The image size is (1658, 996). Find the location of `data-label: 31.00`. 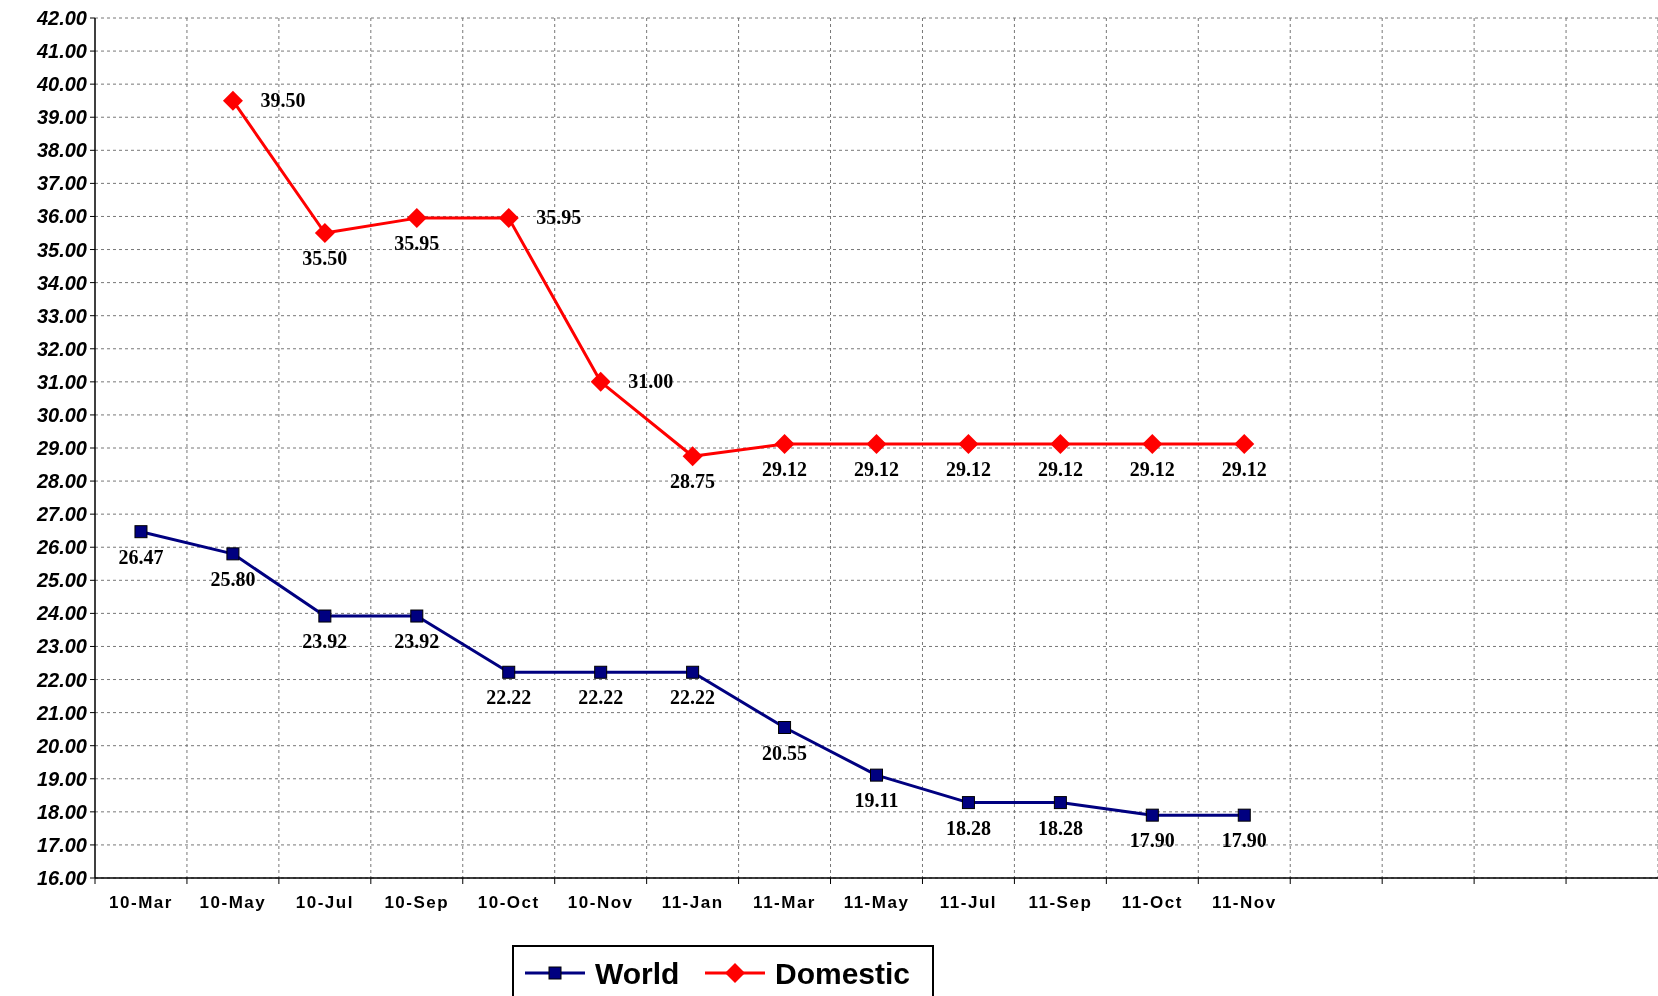

data-label: 31.00 is located at coordinates (651, 380).